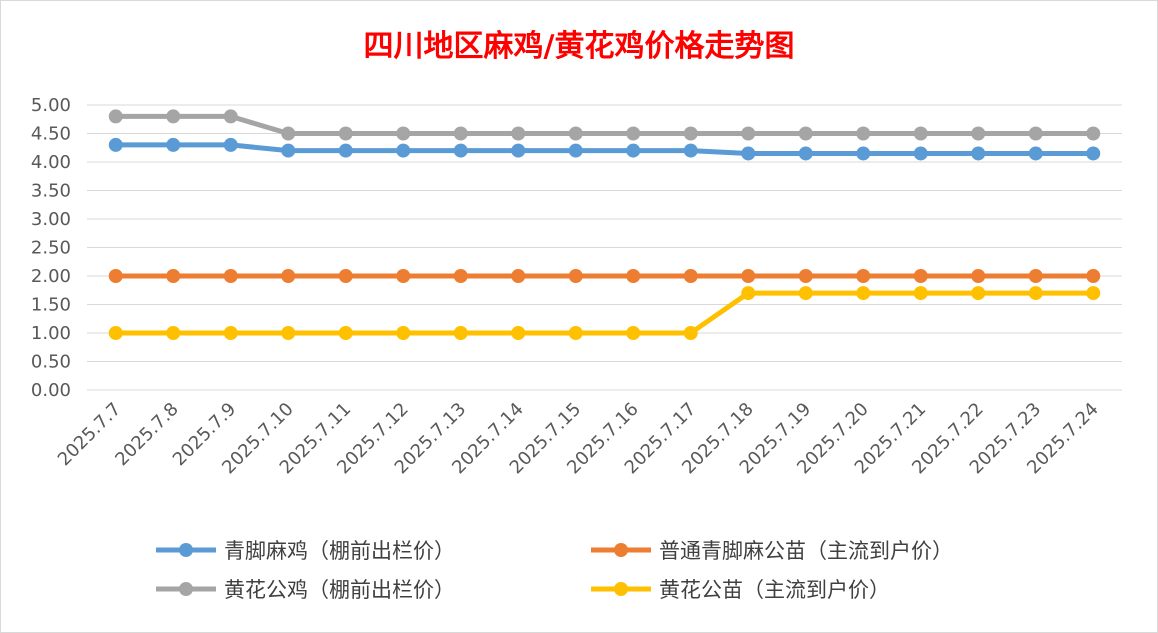  I want to click on legend-item: 普通青脚麻公苗（主流到户价）, so click(772, 551).